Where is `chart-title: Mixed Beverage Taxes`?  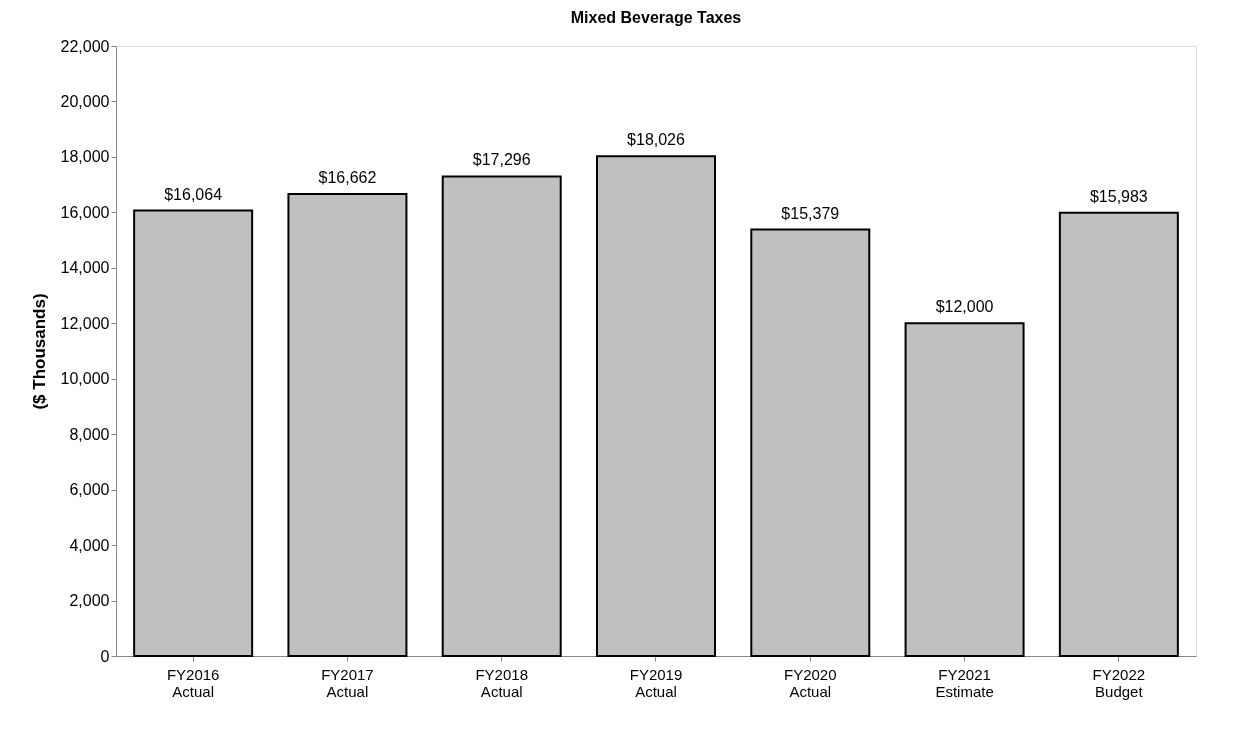 chart-title: Mixed Beverage Taxes is located at coordinates (656, 17).